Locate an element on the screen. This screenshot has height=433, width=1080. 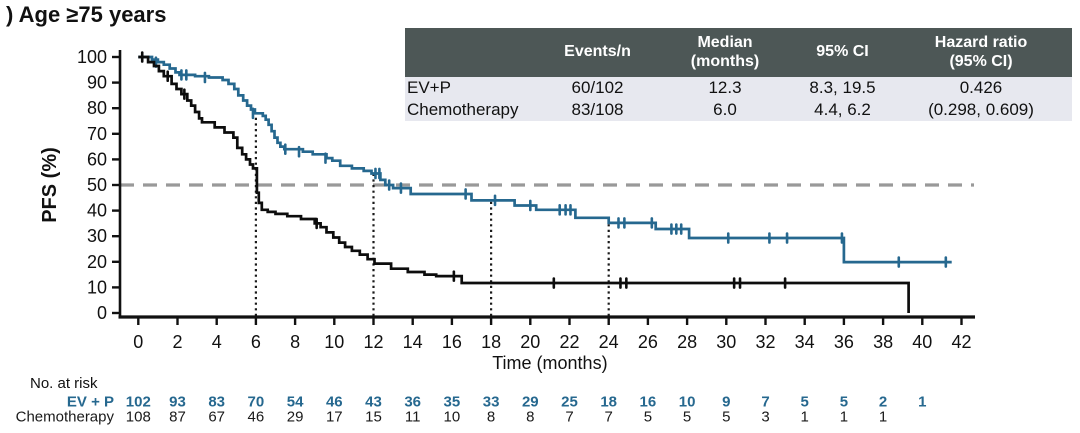
at-risk-count: 35 is located at coordinates (452, 402).